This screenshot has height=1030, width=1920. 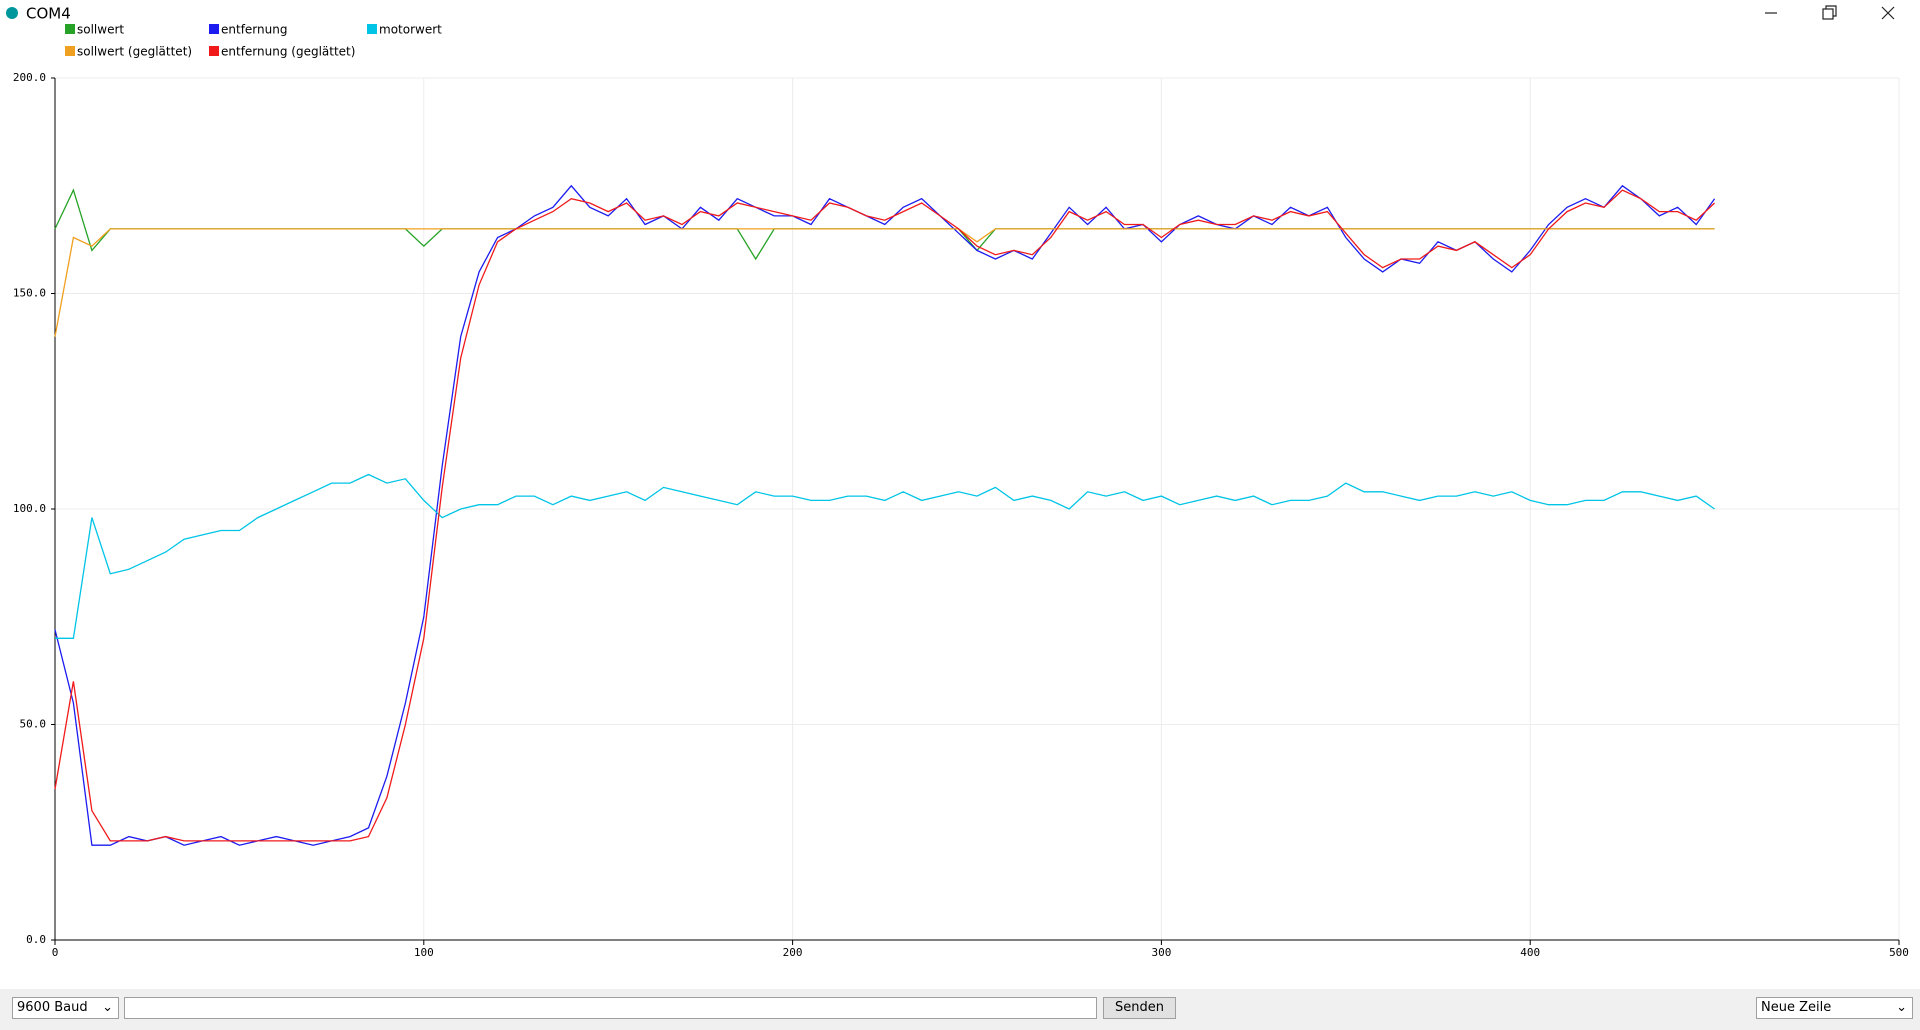 I want to click on send-label: Senden, so click(x=1139, y=1007).